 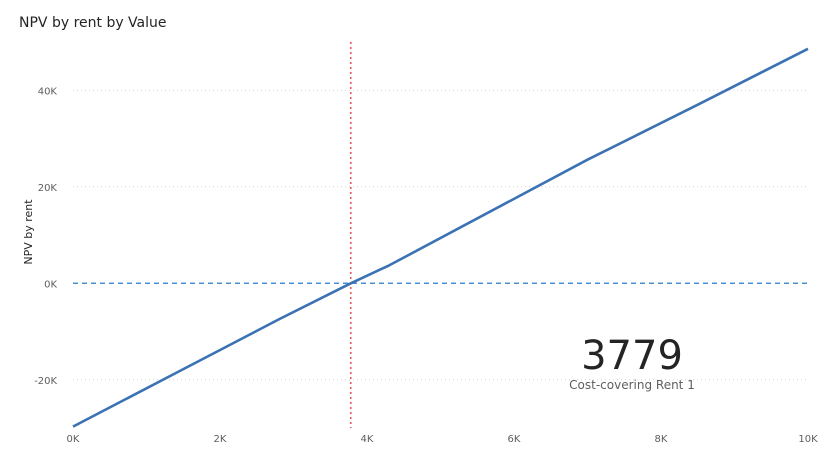 I want to click on y-tick-label: 20K, so click(x=48, y=188).